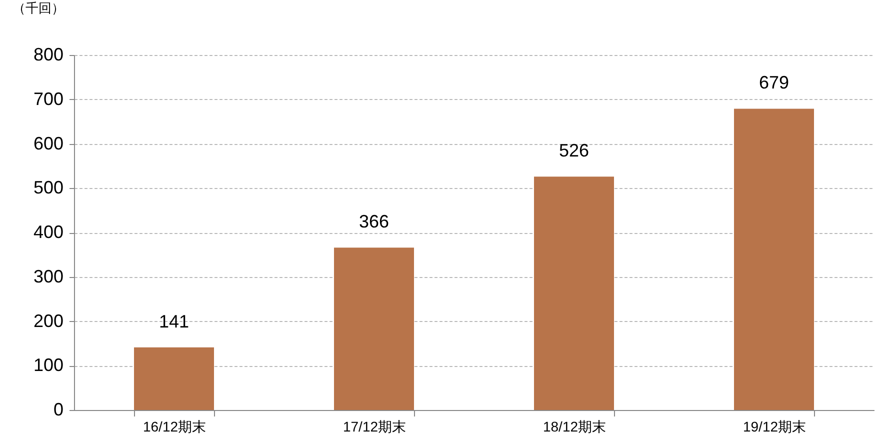 Image resolution: width=889 pixels, height=446 pixels. Describe the element at coordinates (48, 98) in the screenshot. I see `y-tick-label: 700` at that location.